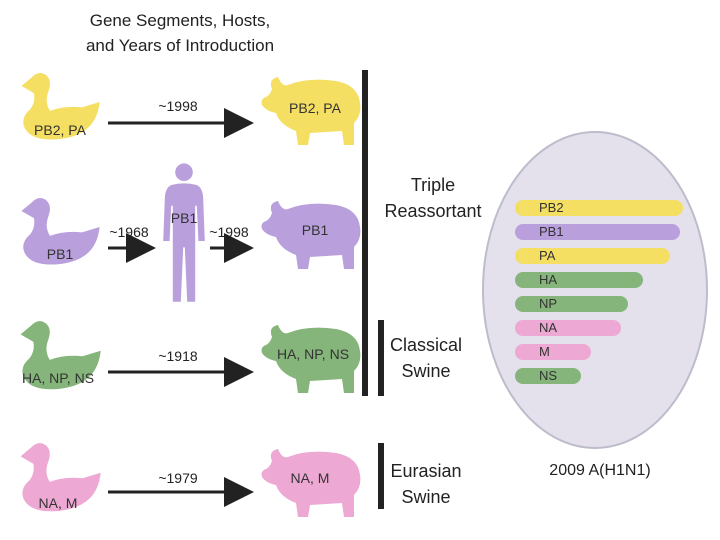  I want to click on pig-label-row3: HA, NP, NS, so click(313, 354).